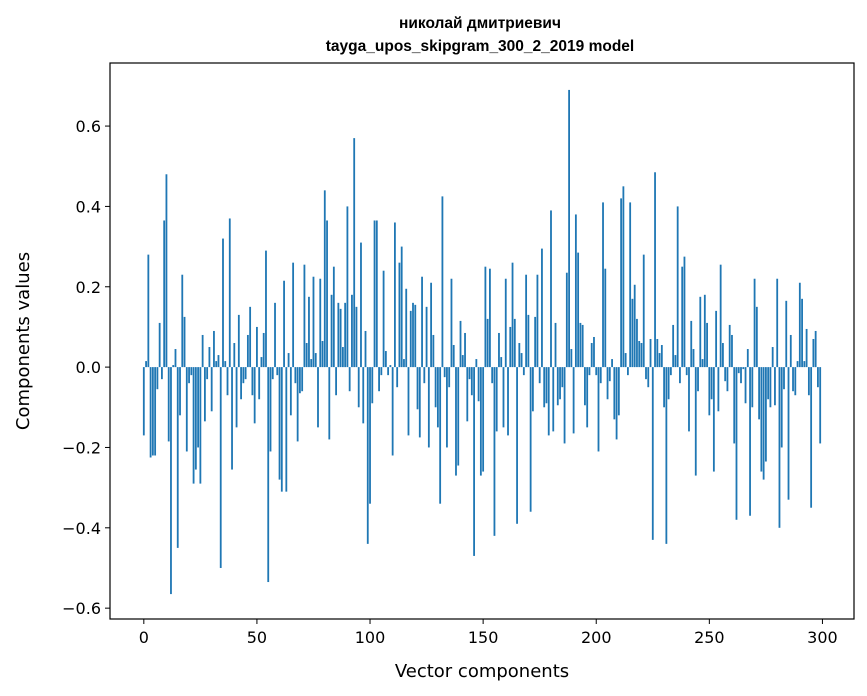  I want to click on x-tick-label: 300, so click(822, 637).